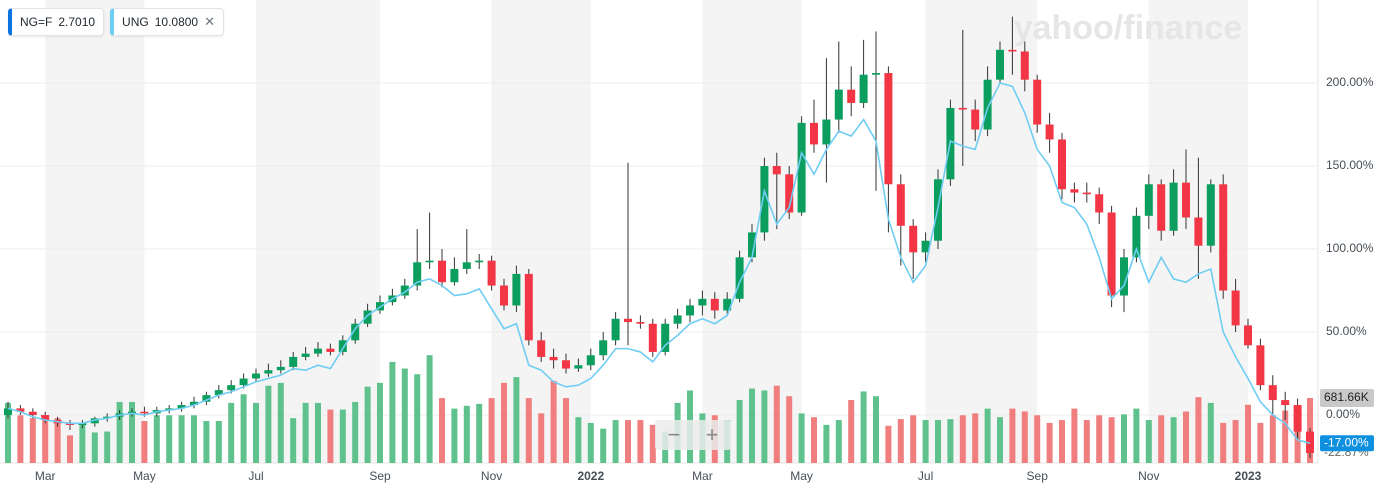 The height and width of the screenshot is (489, 1374). I want to click on x-tick-label: Jul, so click(925, 476).